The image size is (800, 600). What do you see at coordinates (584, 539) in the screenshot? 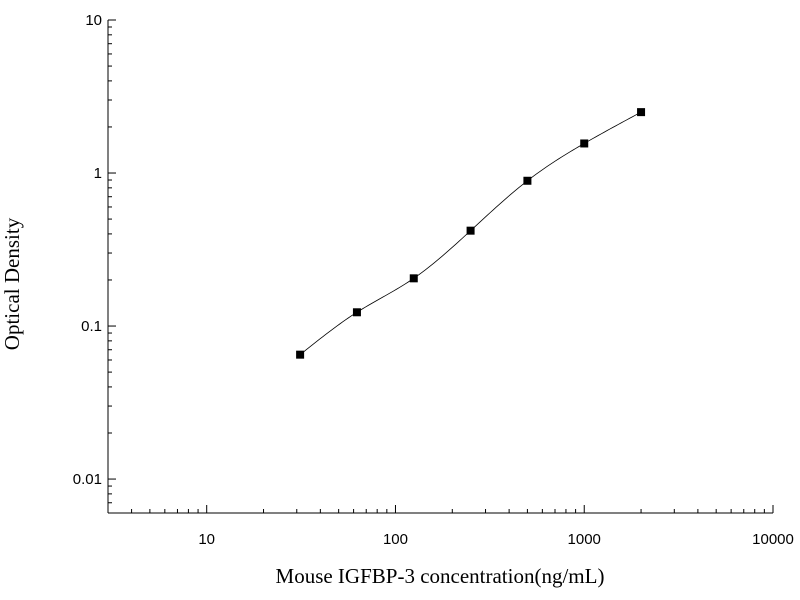
I see `x-tick-label: 1000` at bounding box center [584, 539].